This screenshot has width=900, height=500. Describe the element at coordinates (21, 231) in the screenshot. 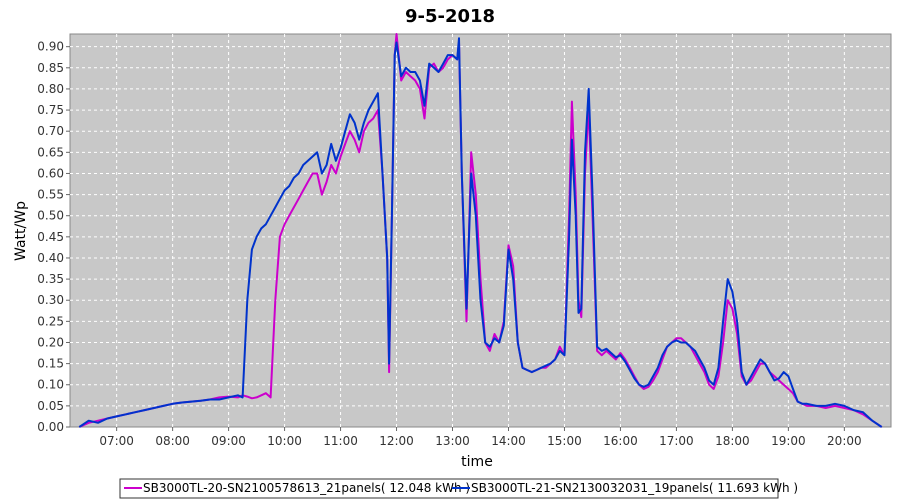

I see `y-axis-label: Watt/Wp` at that location.